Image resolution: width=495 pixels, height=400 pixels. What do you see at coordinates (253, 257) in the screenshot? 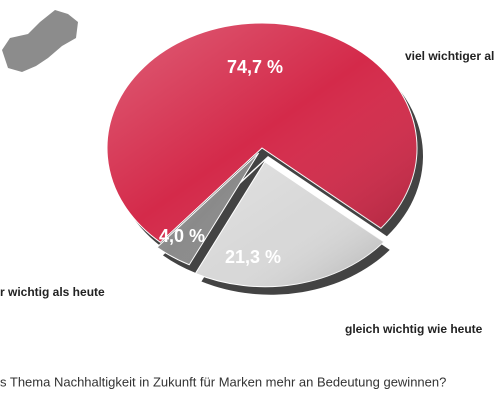
I see `value-label: 21,3 %` at bounding box center [253, 257].